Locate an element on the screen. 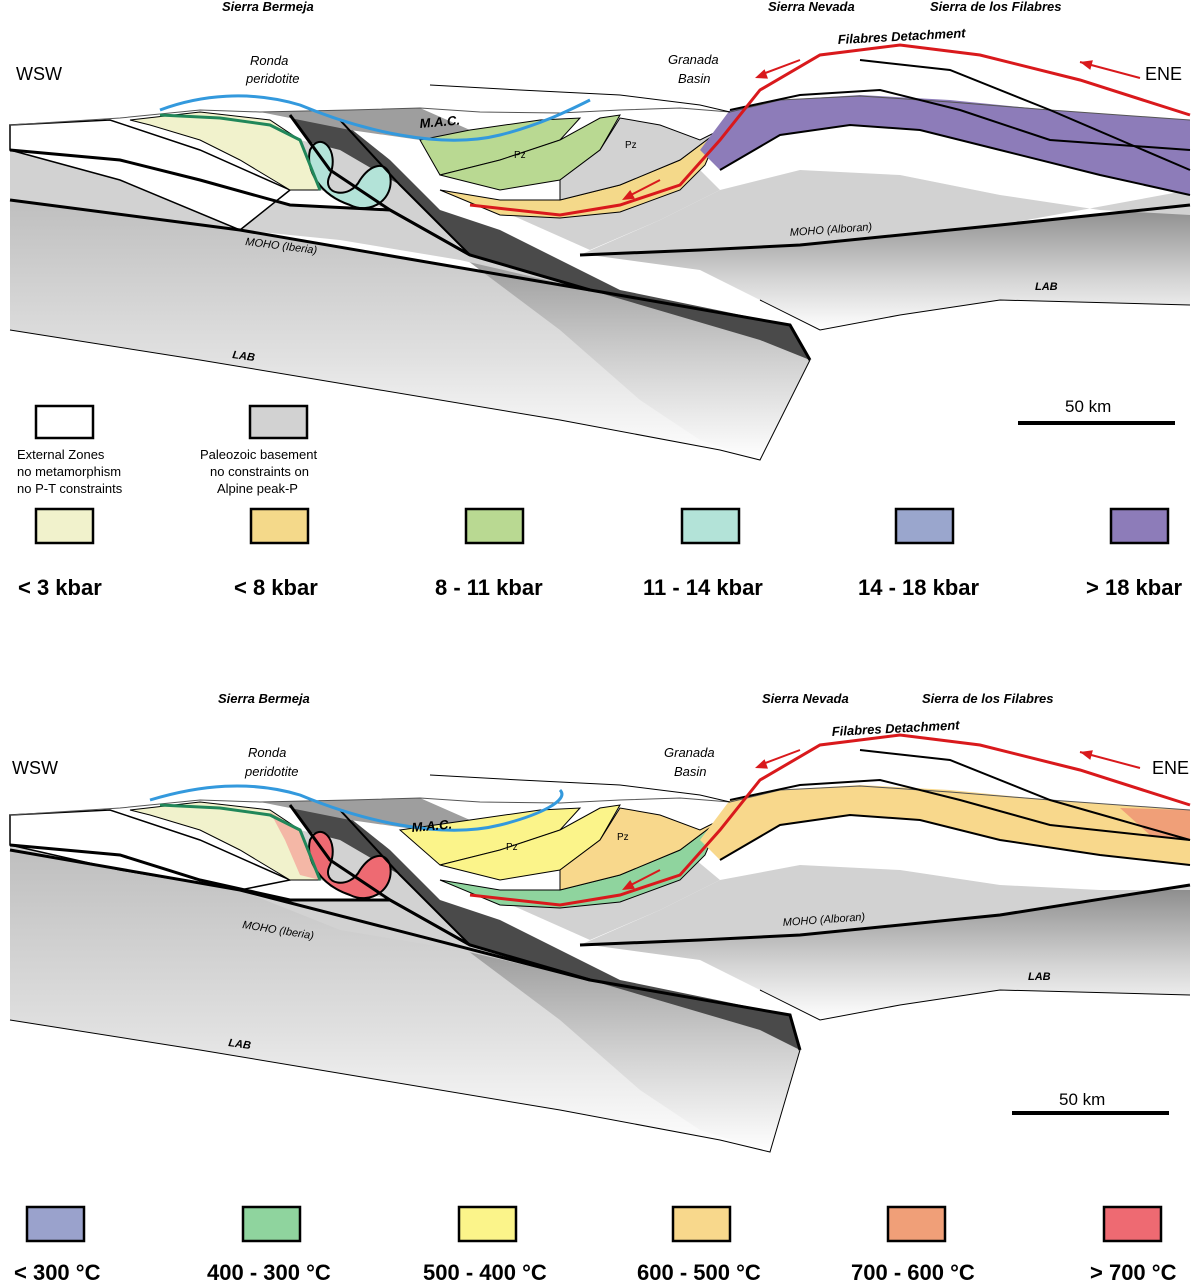  legend-t-0-swatch is located at coordinates (55, 1224).